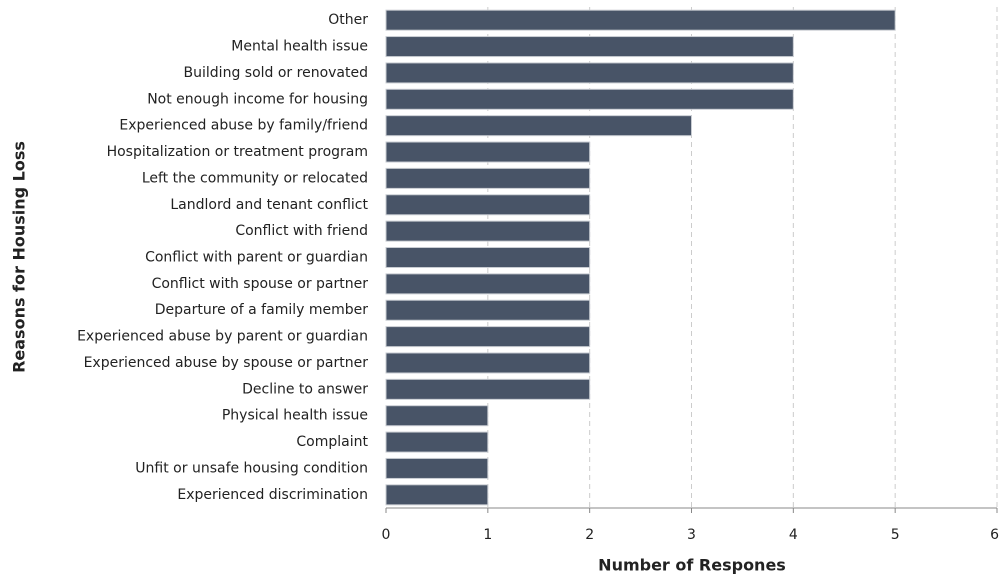 Image resolution: width=999 pixels, height=578 pixels. Describe the element at coordinates (299, 47) in the screenshot. I see `y-tick-label: Mental health issue` at that location.